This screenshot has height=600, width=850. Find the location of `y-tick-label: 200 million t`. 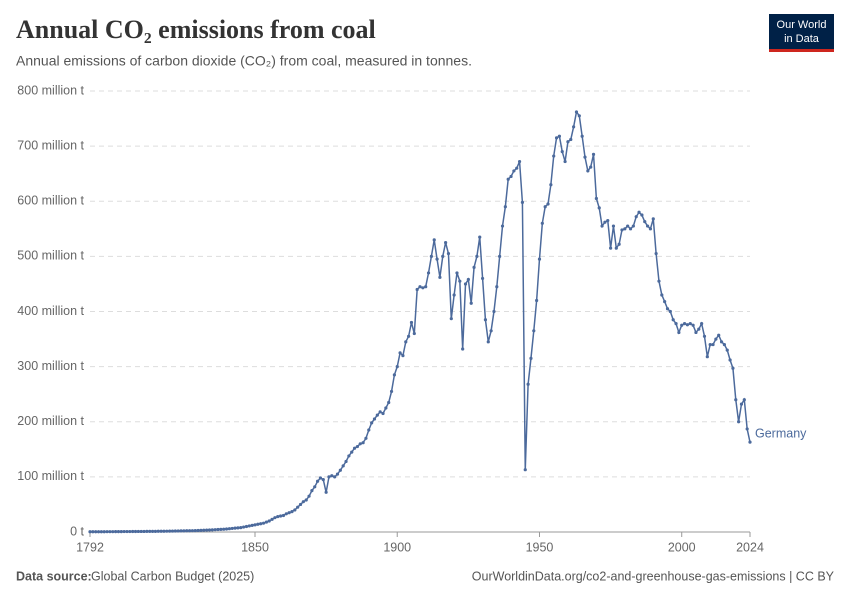

y-tick-label: 200 million t is located at coordinates (50, 421).